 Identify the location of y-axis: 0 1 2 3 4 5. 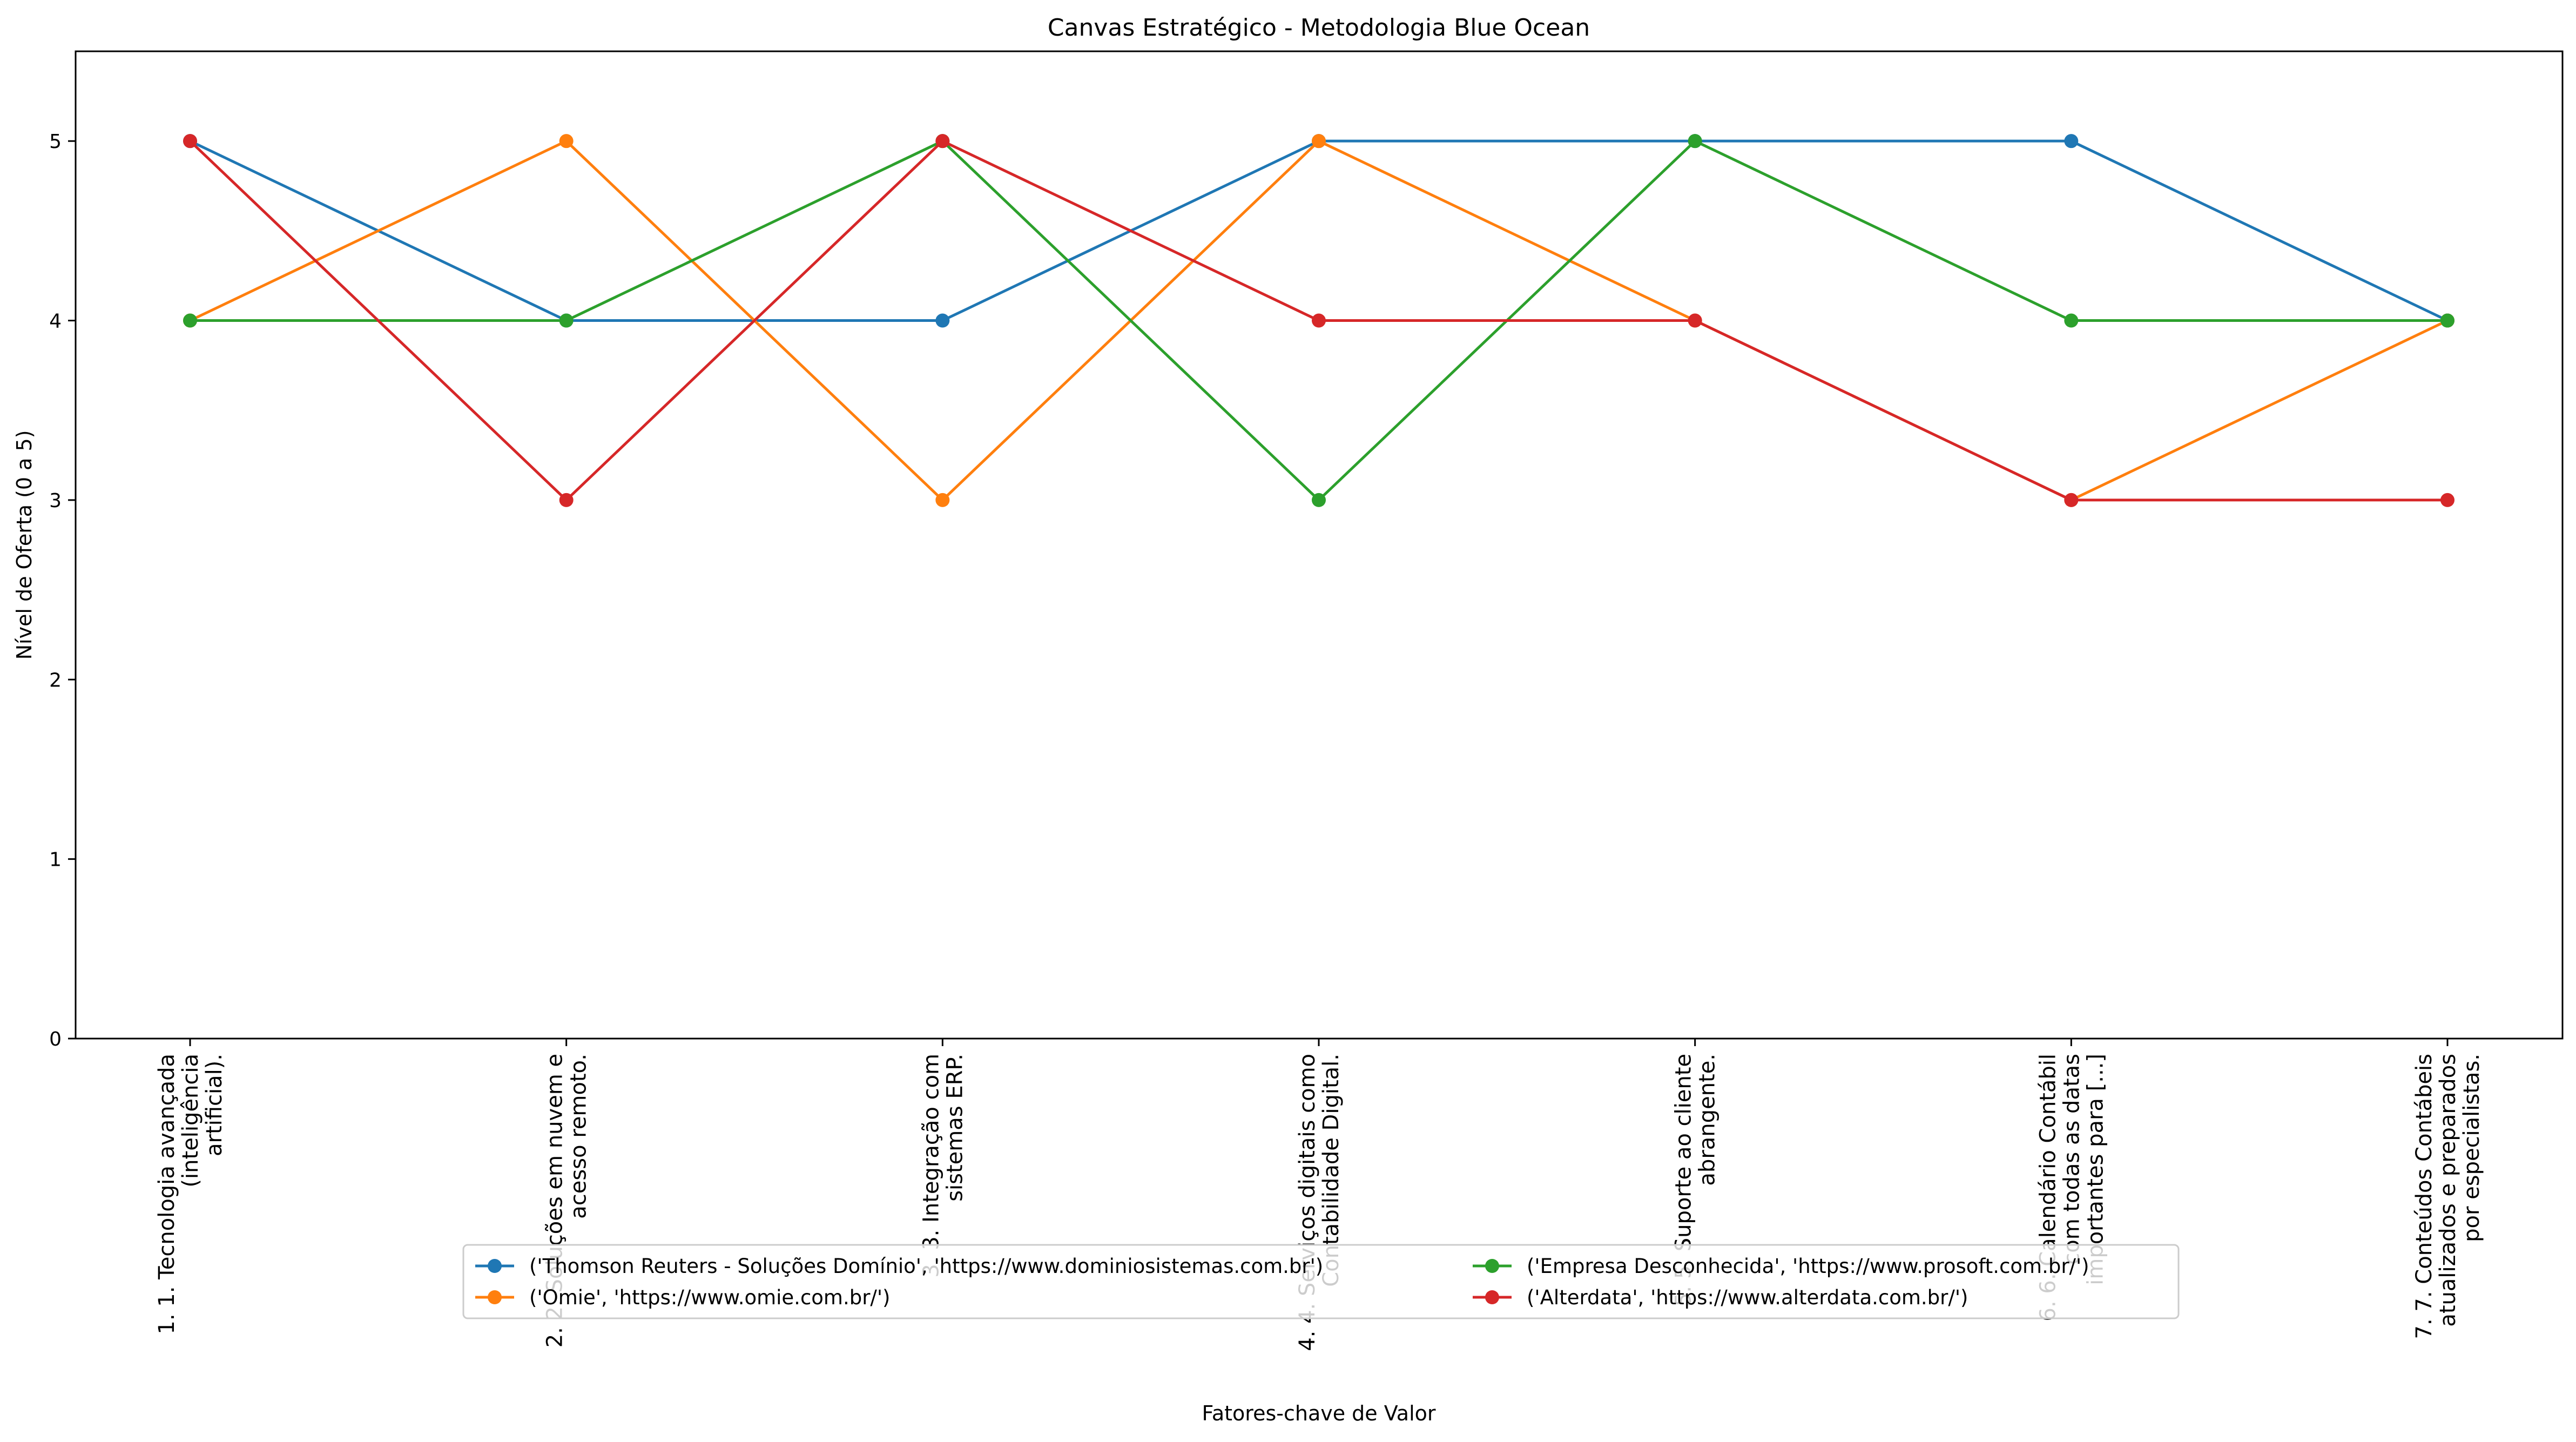
(62, 590).